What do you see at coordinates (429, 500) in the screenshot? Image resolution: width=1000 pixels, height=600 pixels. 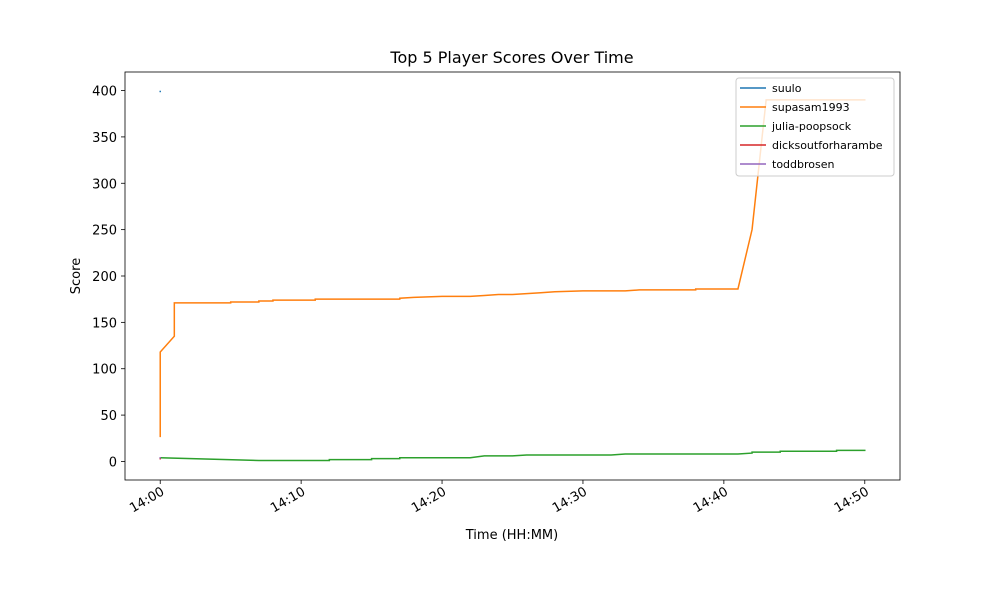 I see `x-tick-label: 14:20` at bounding box center [429, 500].